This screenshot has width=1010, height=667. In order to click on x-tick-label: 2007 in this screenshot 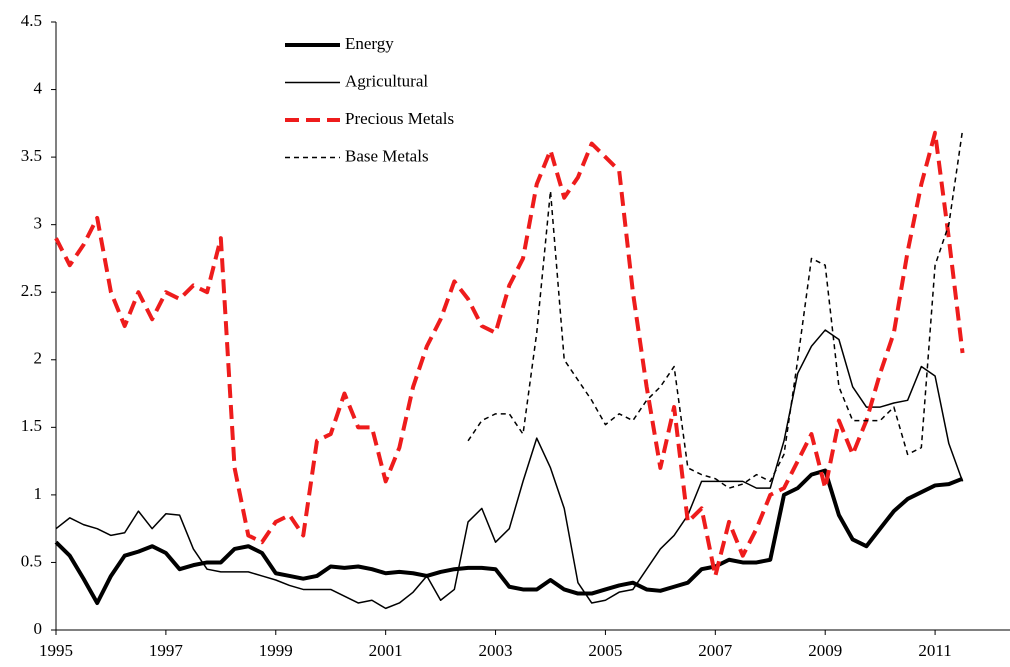, I will do `click(715, 650)`.